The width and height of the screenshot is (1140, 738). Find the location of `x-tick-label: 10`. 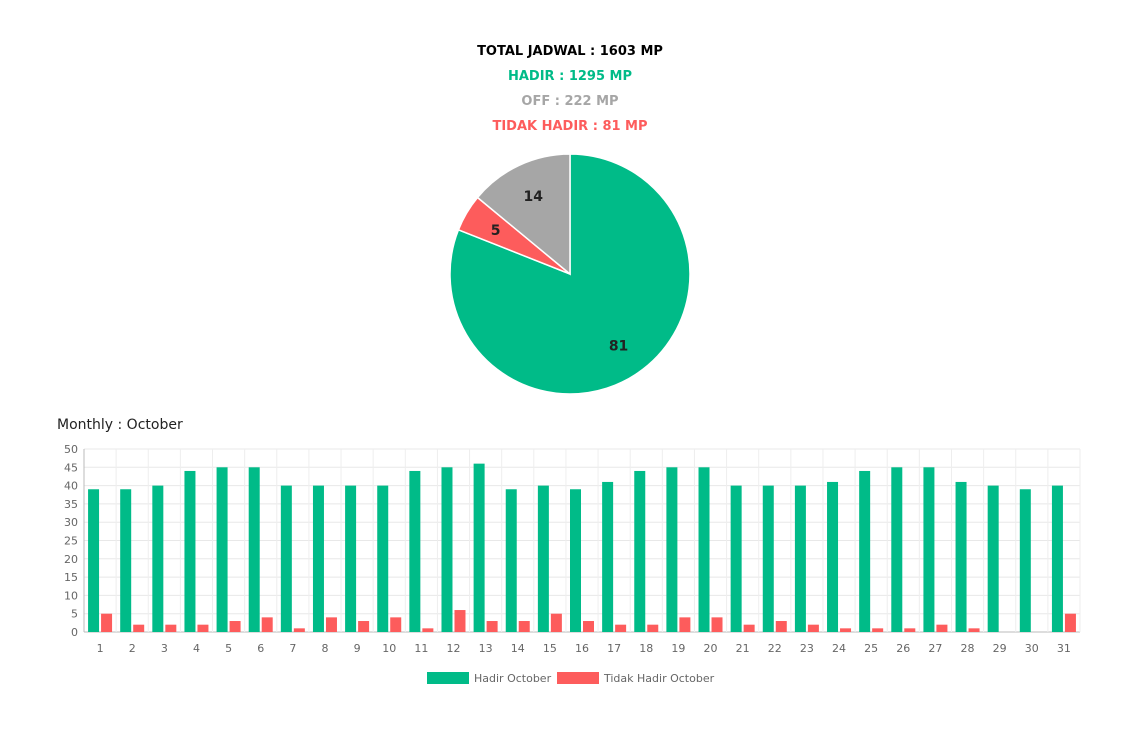

x-tick-label: 10 is located at coordinates (389, 648).